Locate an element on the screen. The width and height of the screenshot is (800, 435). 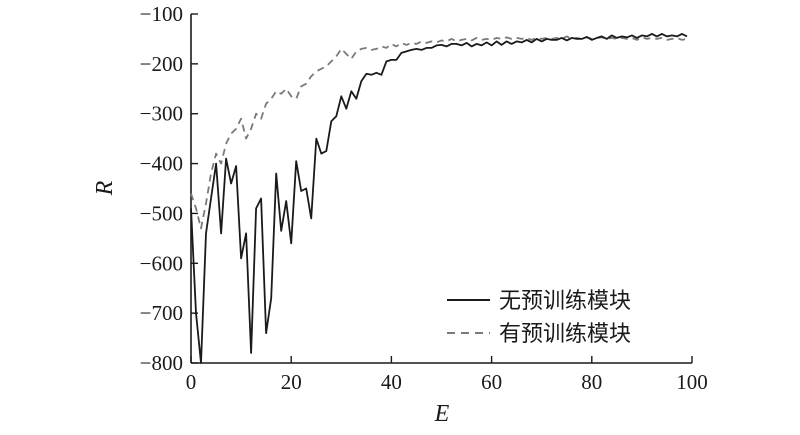
legend: 无预训练模块 有预训练模块 is located at coordinates (539, 318).